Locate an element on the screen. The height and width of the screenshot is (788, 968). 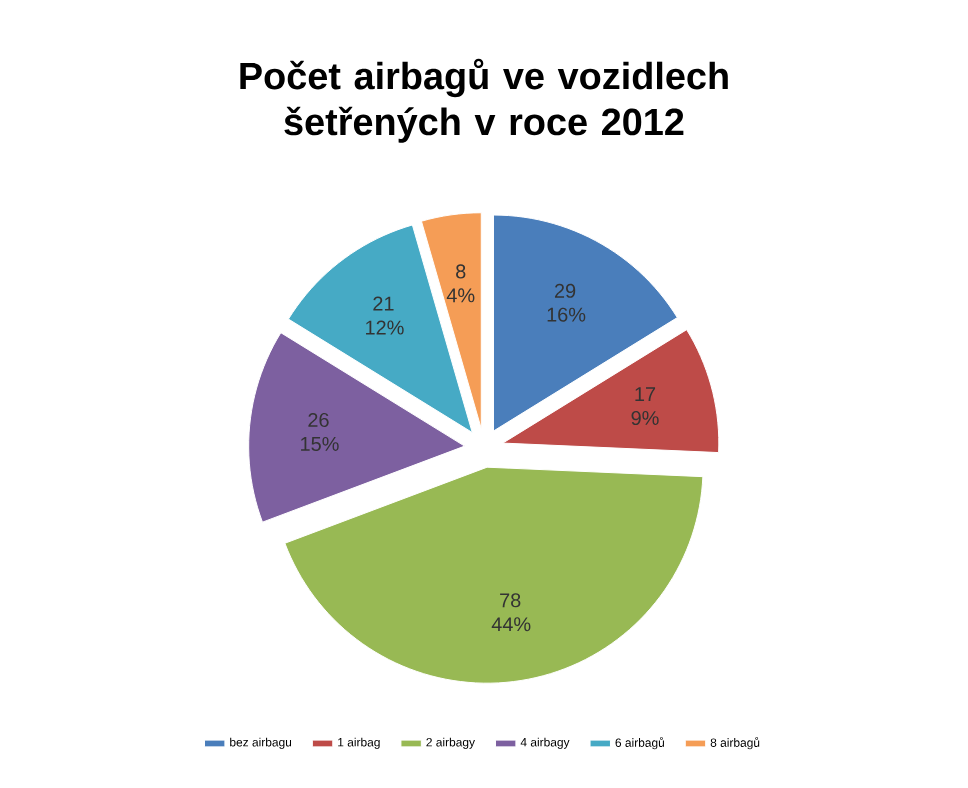
data-label: 21 12% is located at coordinates (385, 315).